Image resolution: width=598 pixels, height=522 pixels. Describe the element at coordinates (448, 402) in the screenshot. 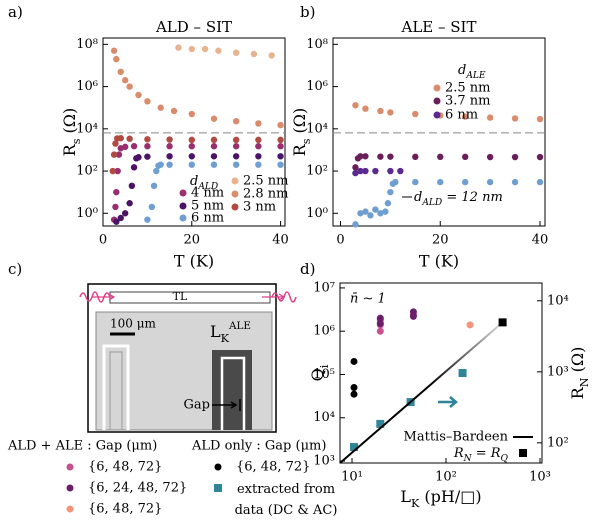

I see `shift-arrow` at that location.